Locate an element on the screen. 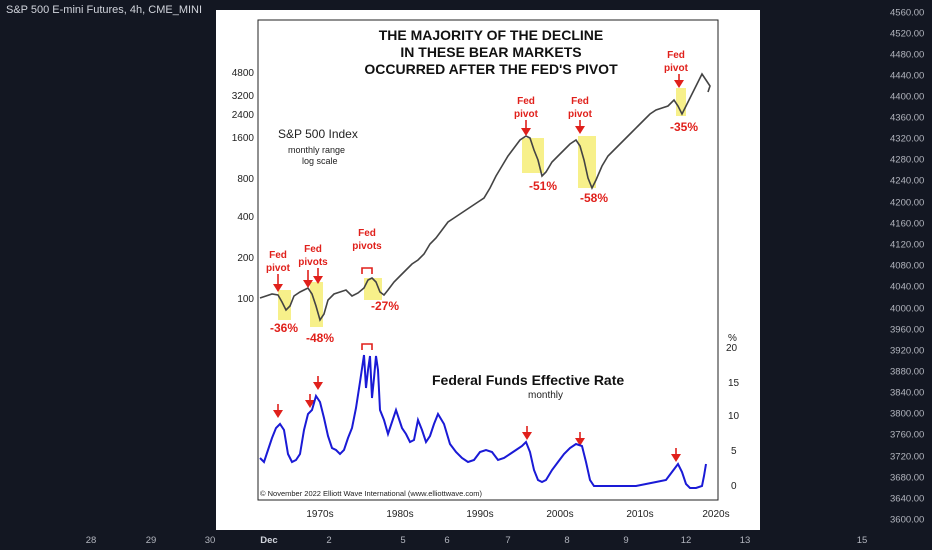  decade-label: 2010s is located at coordinates (639, 514).